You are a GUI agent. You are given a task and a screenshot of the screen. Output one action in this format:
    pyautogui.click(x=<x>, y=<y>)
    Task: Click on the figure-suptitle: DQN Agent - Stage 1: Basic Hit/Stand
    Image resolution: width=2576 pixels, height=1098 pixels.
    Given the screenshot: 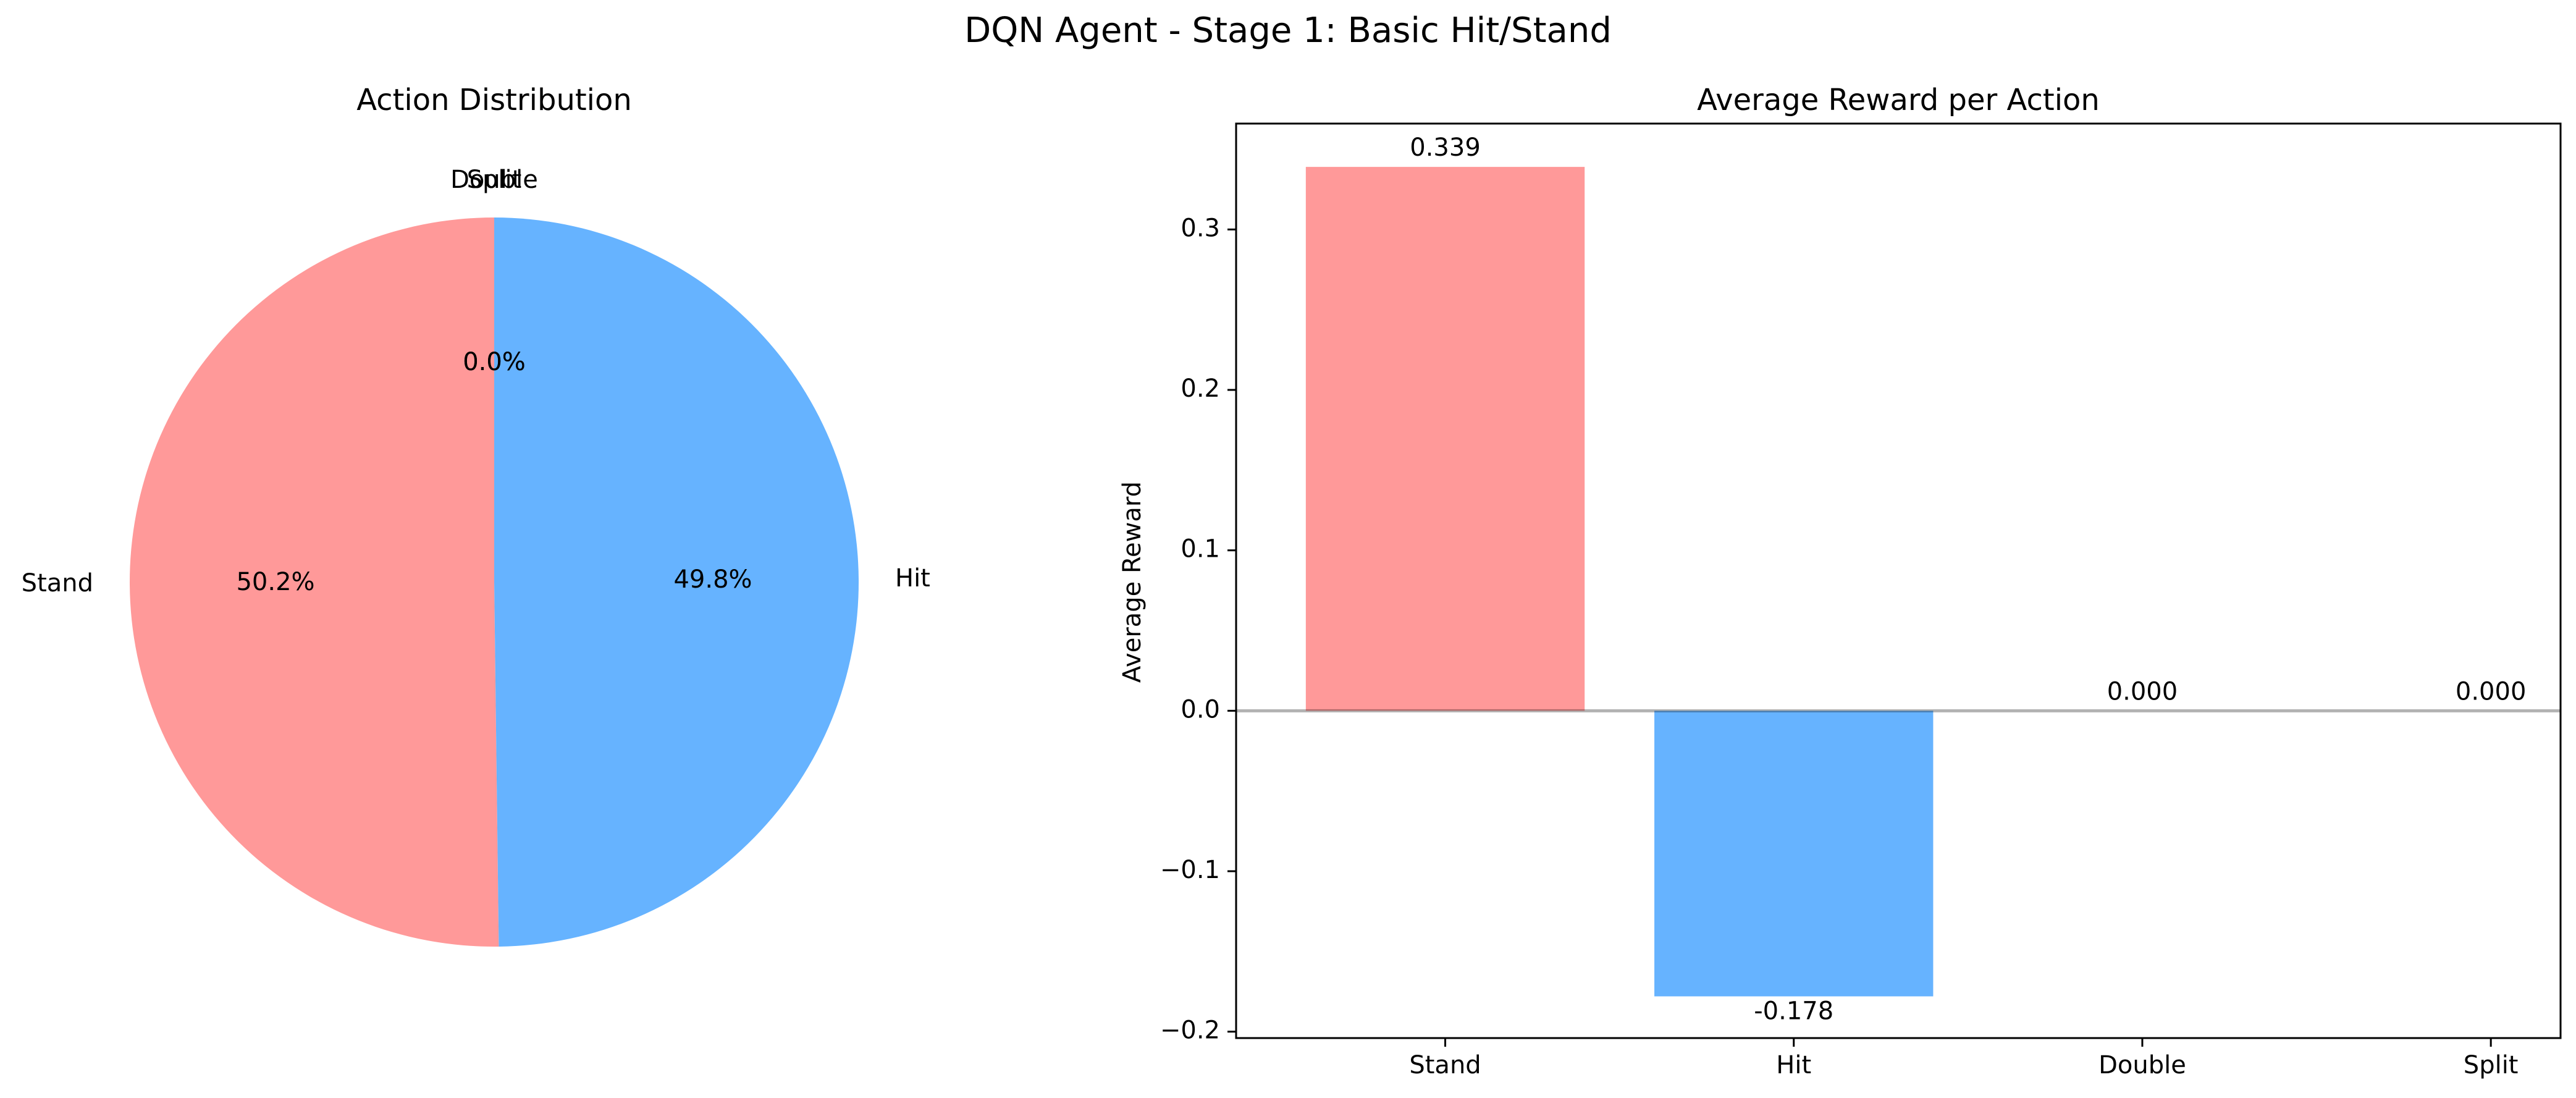 What is the action you would take?
    pyautogui.click(x=1288, y=31)
    